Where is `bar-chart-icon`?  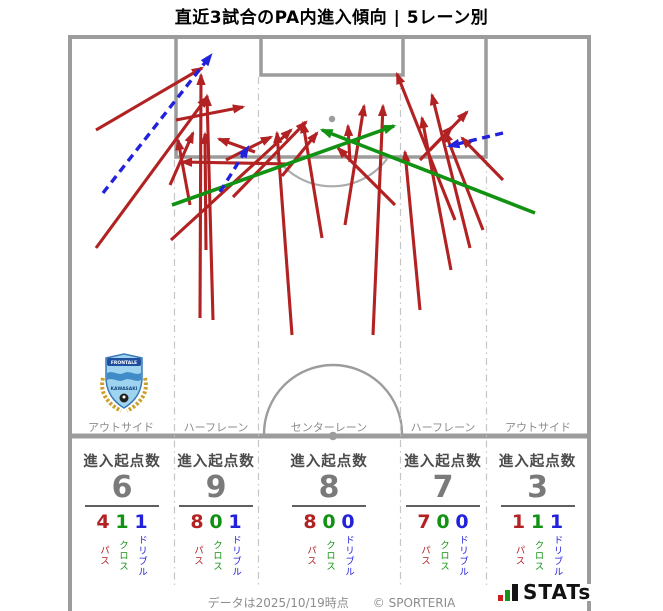 bar-chart-icon is located at coordinates (508, 592).